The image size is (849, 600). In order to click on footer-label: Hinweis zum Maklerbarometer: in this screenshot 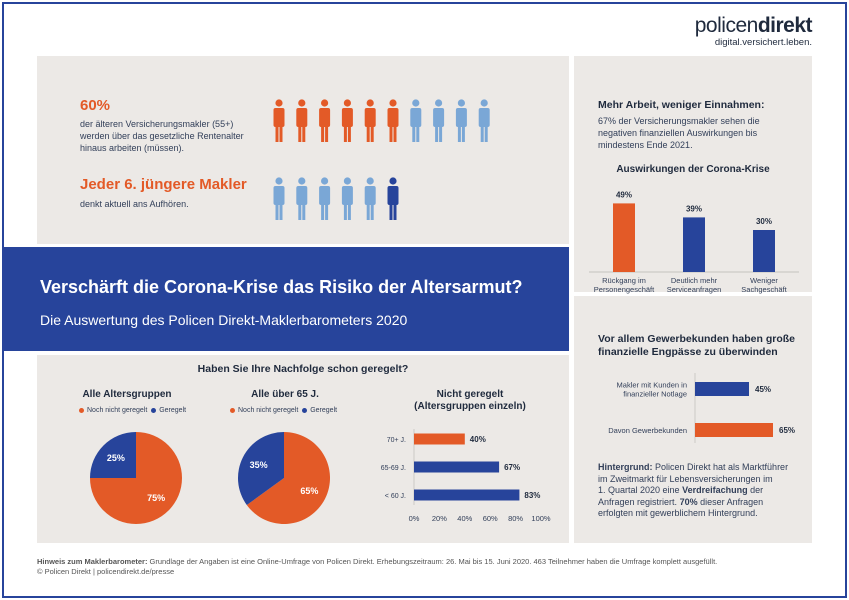, I will do `click(92, 561)`.